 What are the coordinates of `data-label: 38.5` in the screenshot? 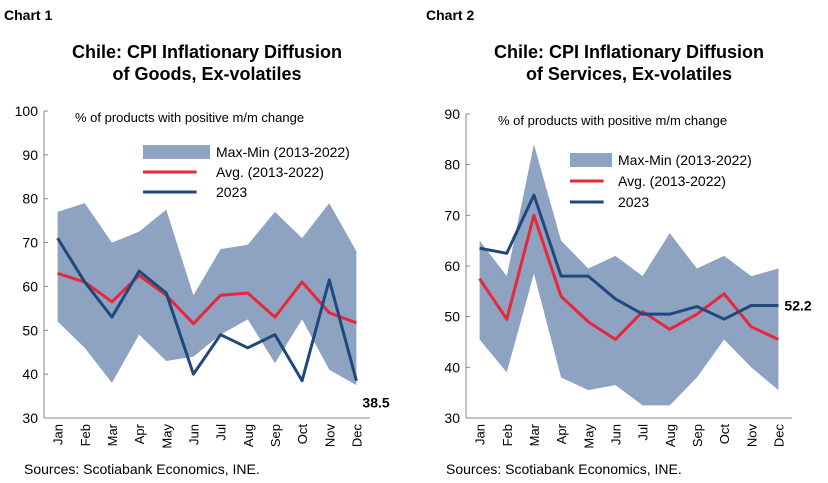 It's located at (375, 403).